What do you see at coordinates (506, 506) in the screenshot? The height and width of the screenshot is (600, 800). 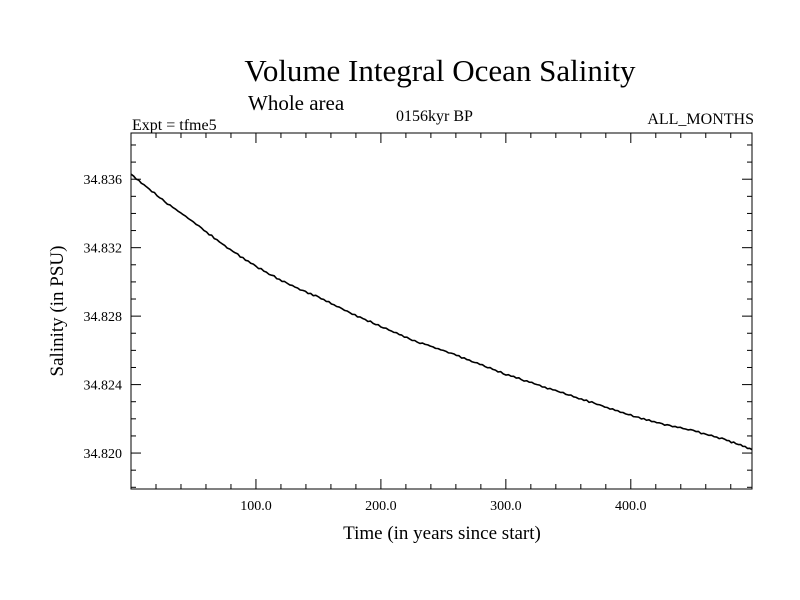 I see `x-tick-label: 300.0` at bounding box center [506, 506].